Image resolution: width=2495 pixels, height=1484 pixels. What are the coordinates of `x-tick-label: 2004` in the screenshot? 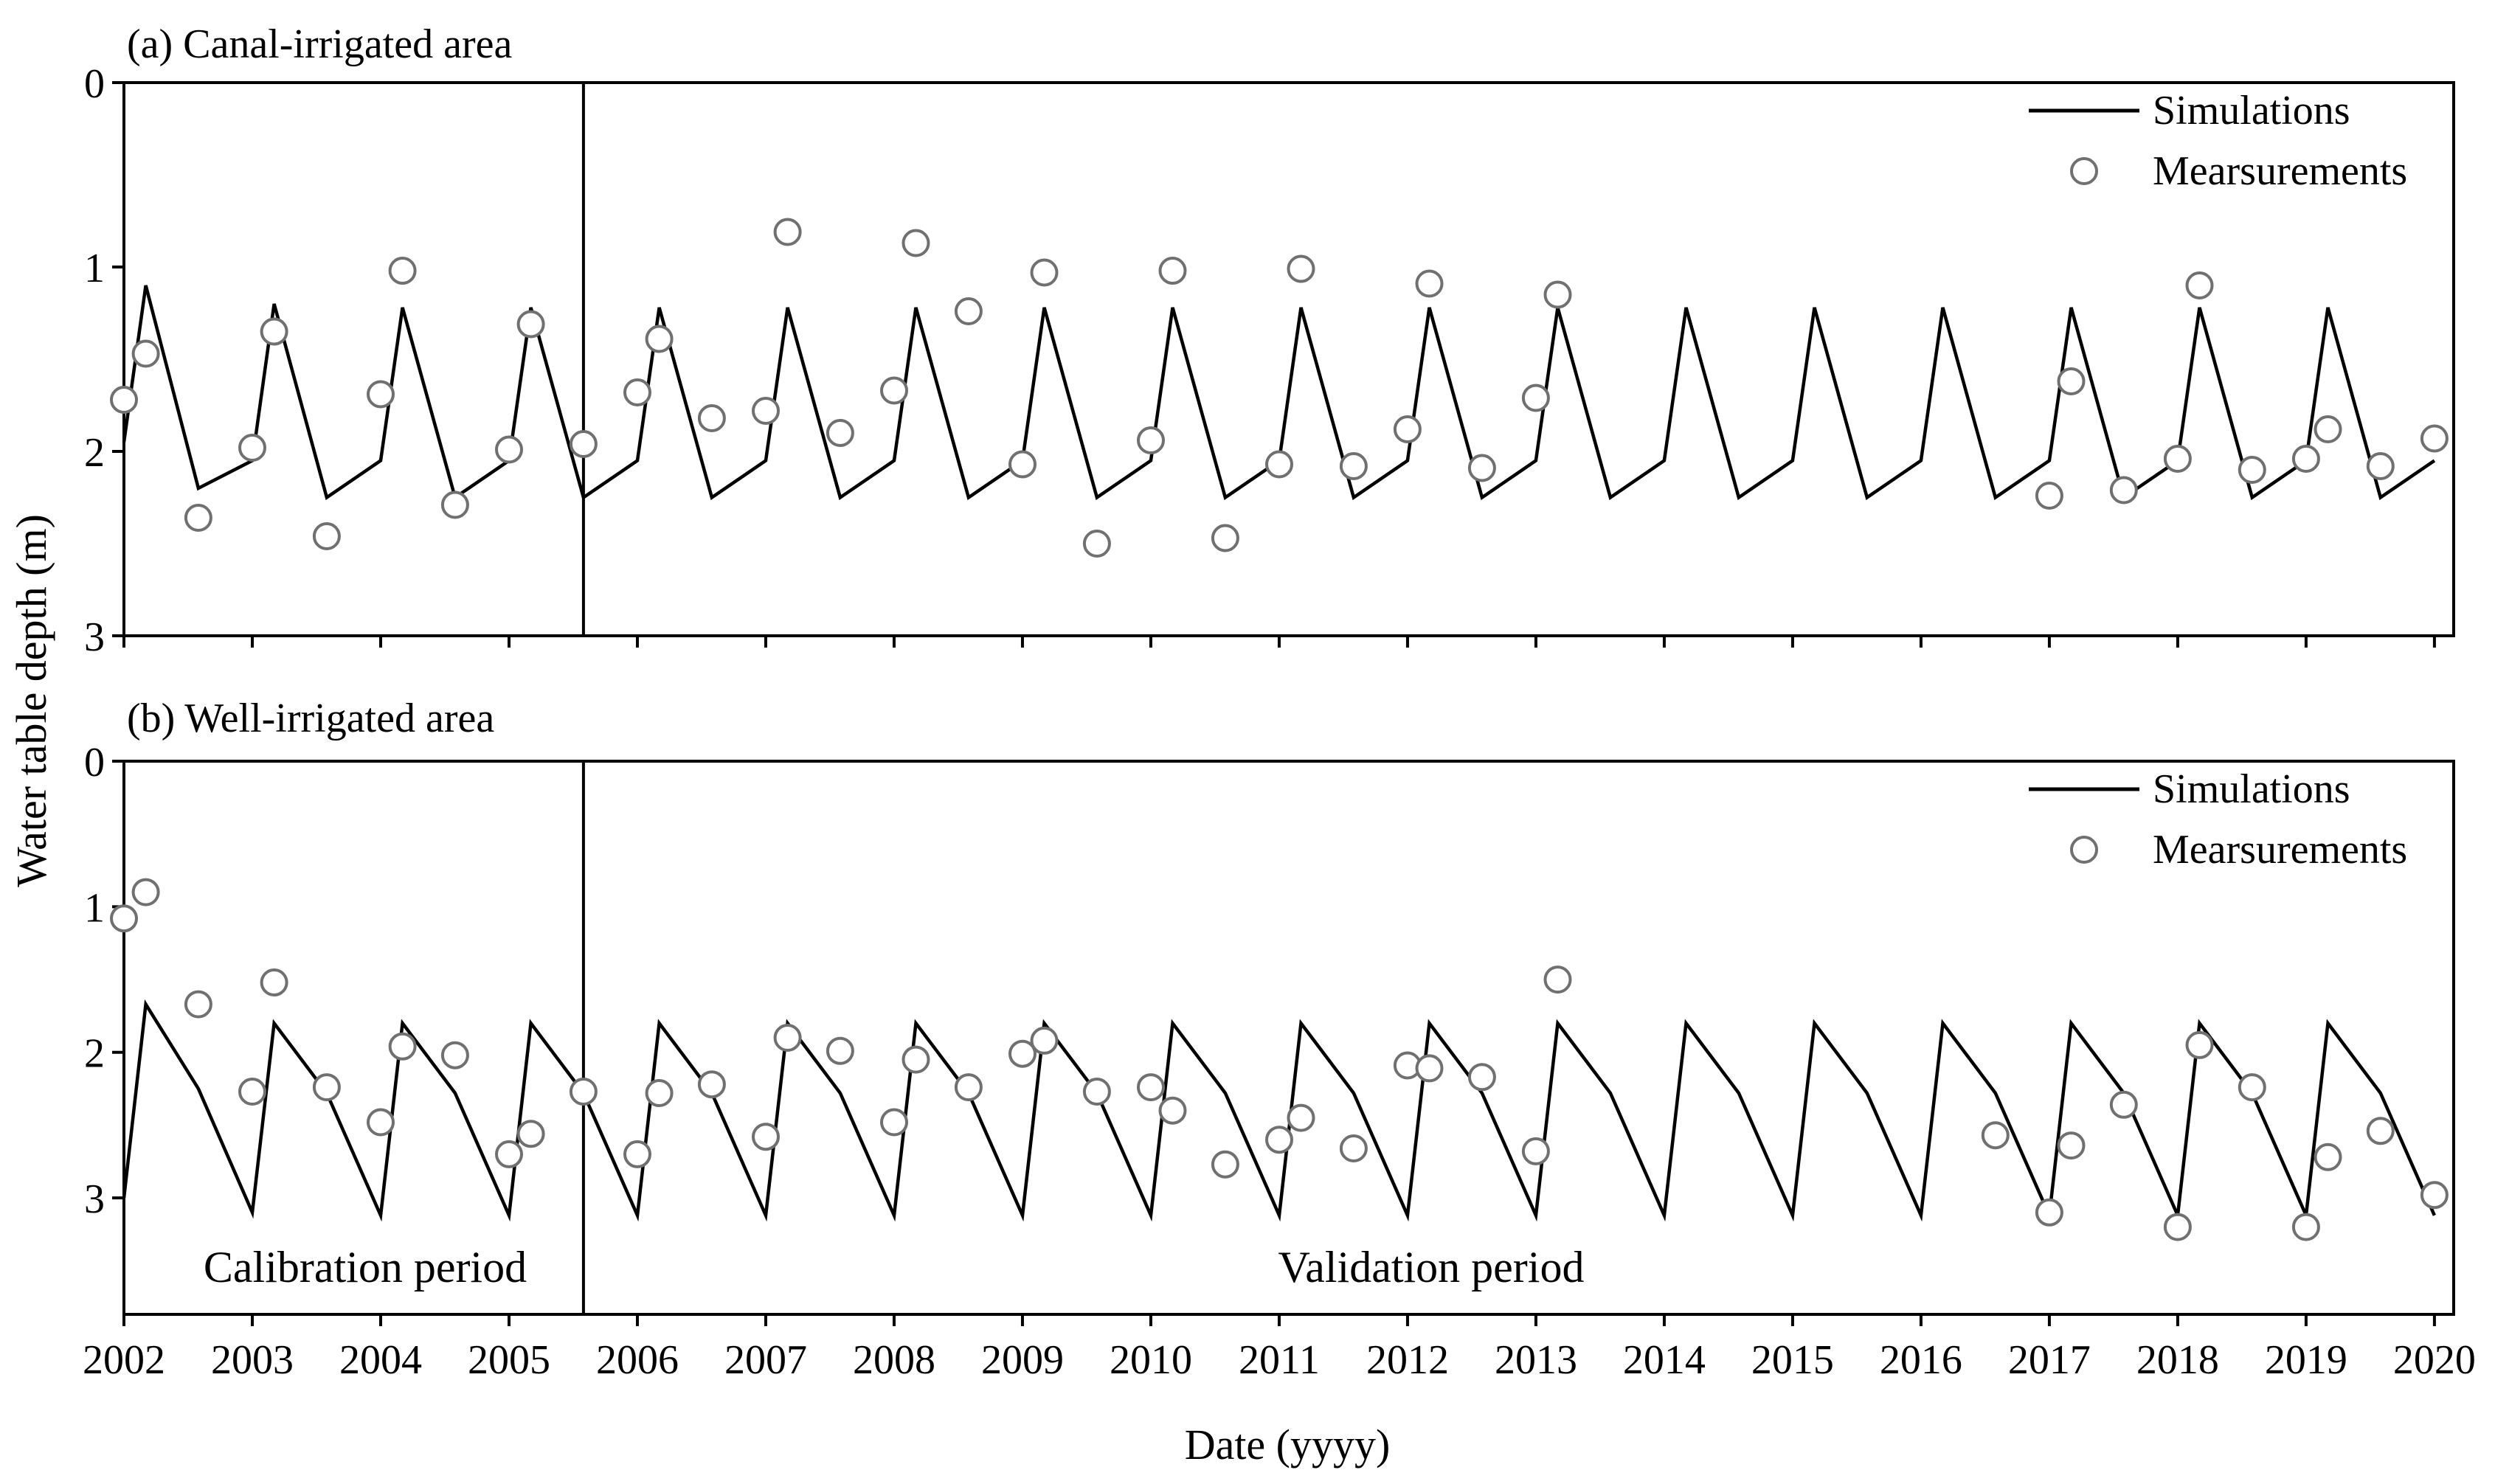 It's located at (381, 1360).